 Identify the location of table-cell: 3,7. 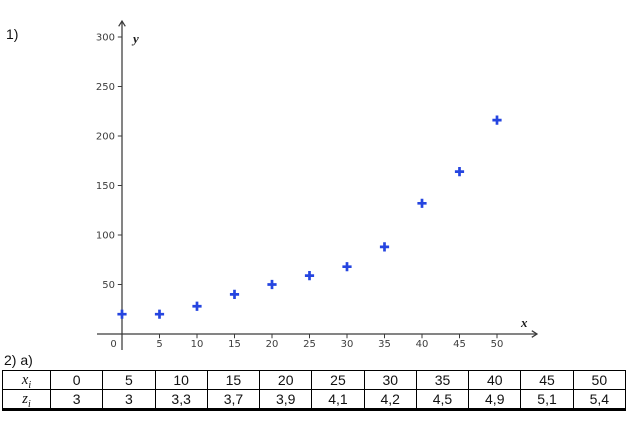
(233, 400).